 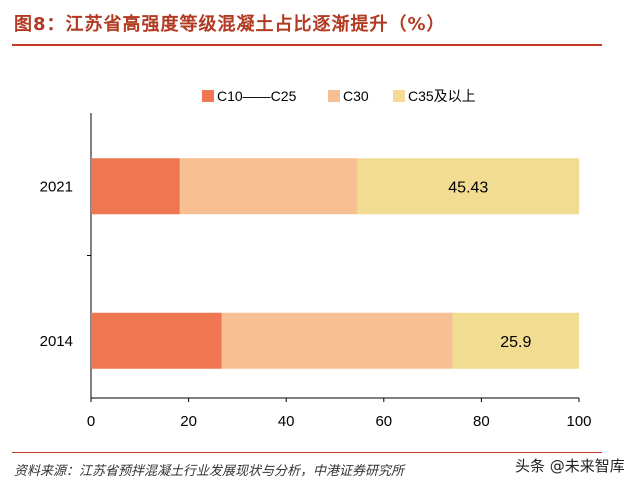 I want to click on y-category-label: 2014, so click(x=56, y=341).